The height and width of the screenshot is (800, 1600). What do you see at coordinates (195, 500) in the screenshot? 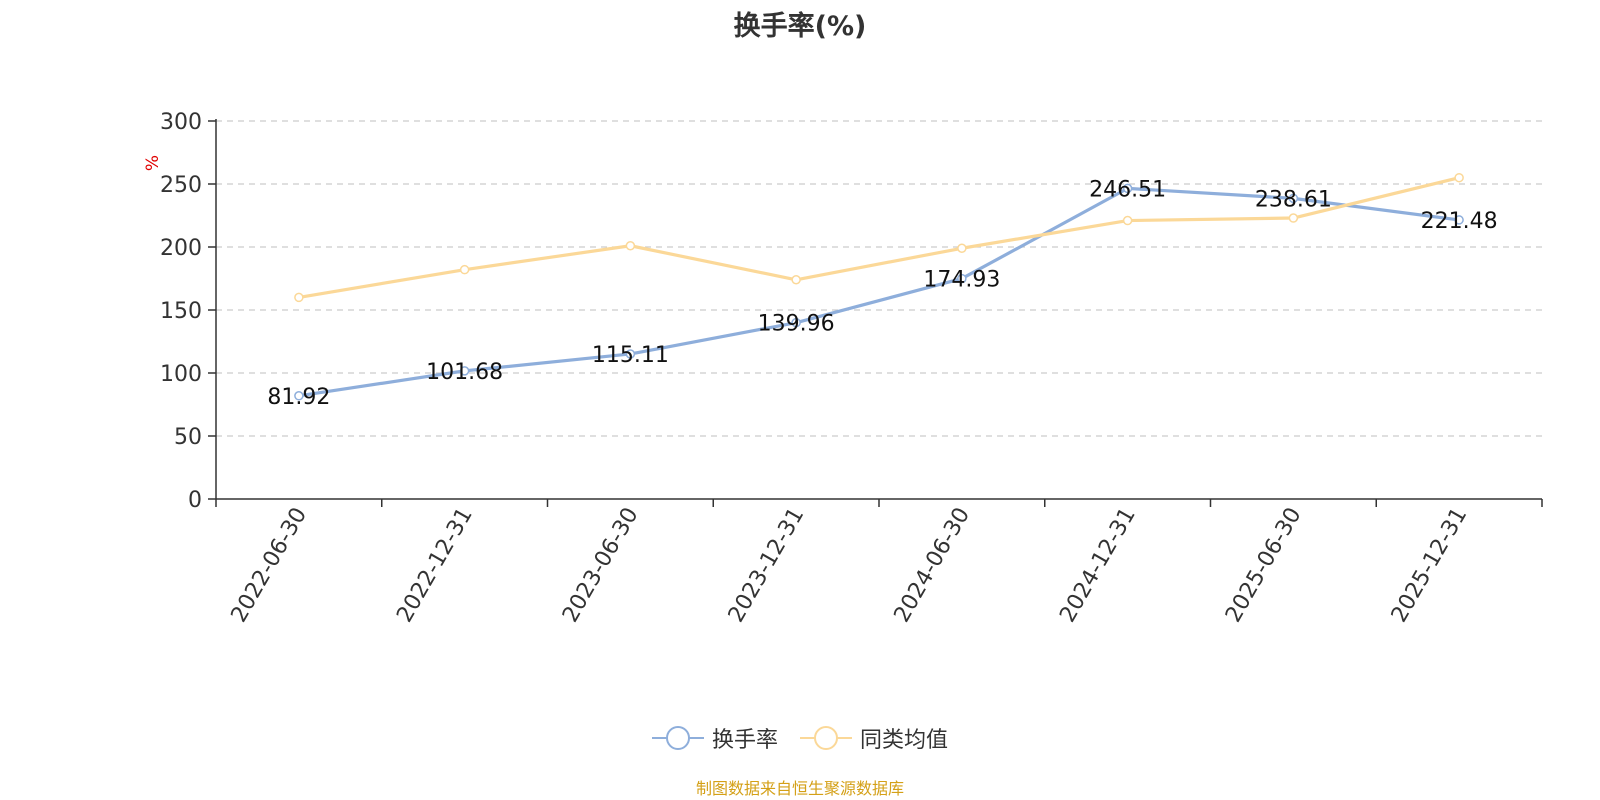
I see `y-tick-label: 0` at bounding box center [195, 500].